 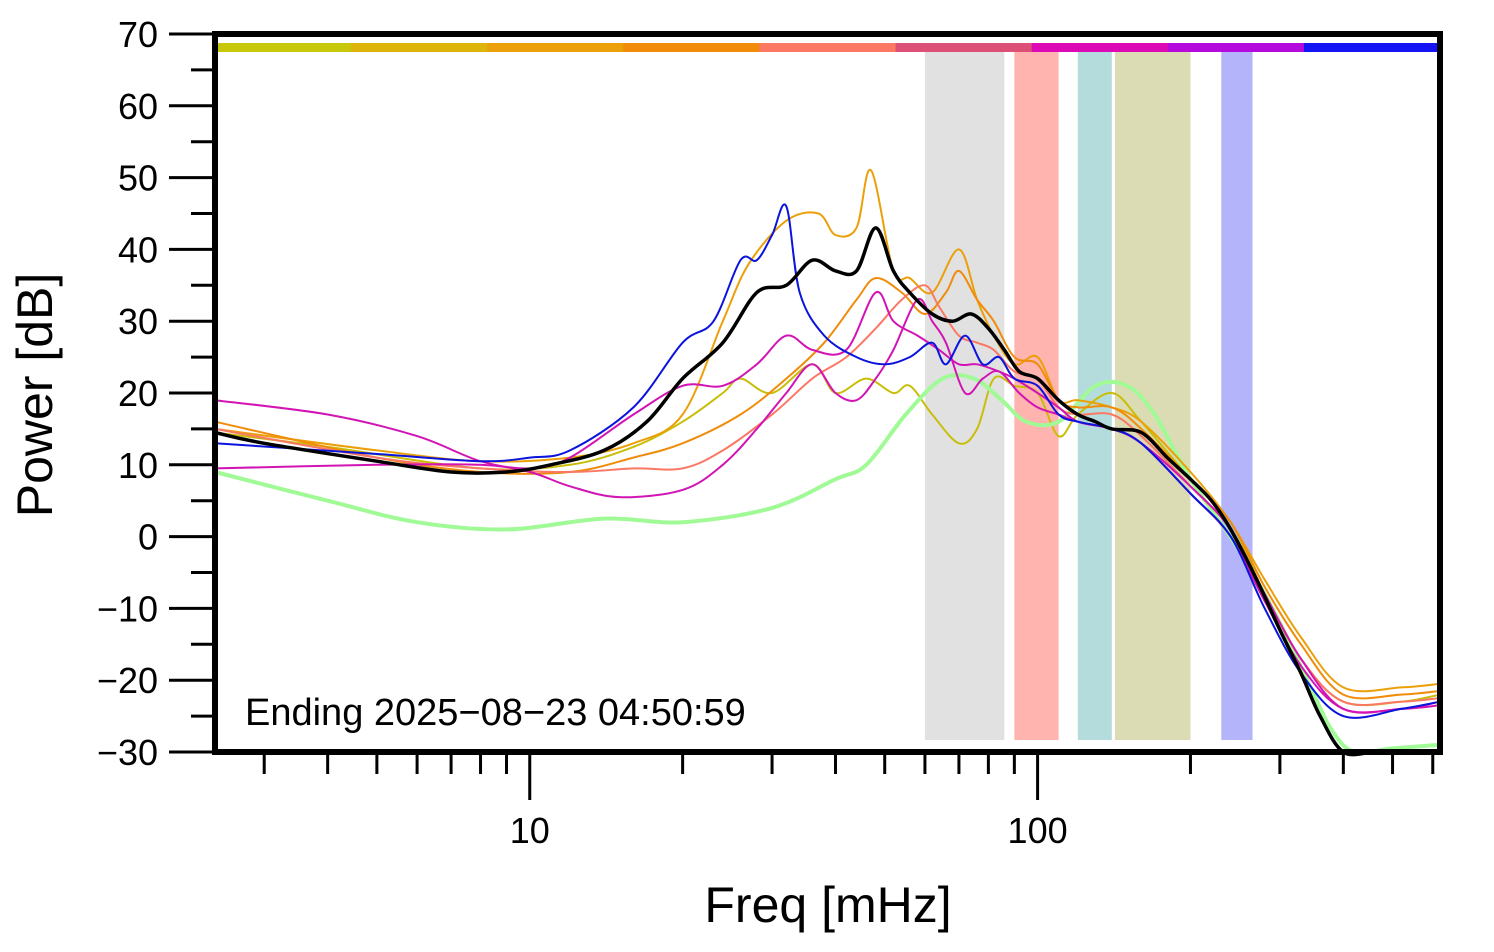 What do you see at coordinates (495, 713) in the screenshot?
I see `ending-timestamp: Ending 2025−08−23 04:50:59` at bounding box center [495, 713].